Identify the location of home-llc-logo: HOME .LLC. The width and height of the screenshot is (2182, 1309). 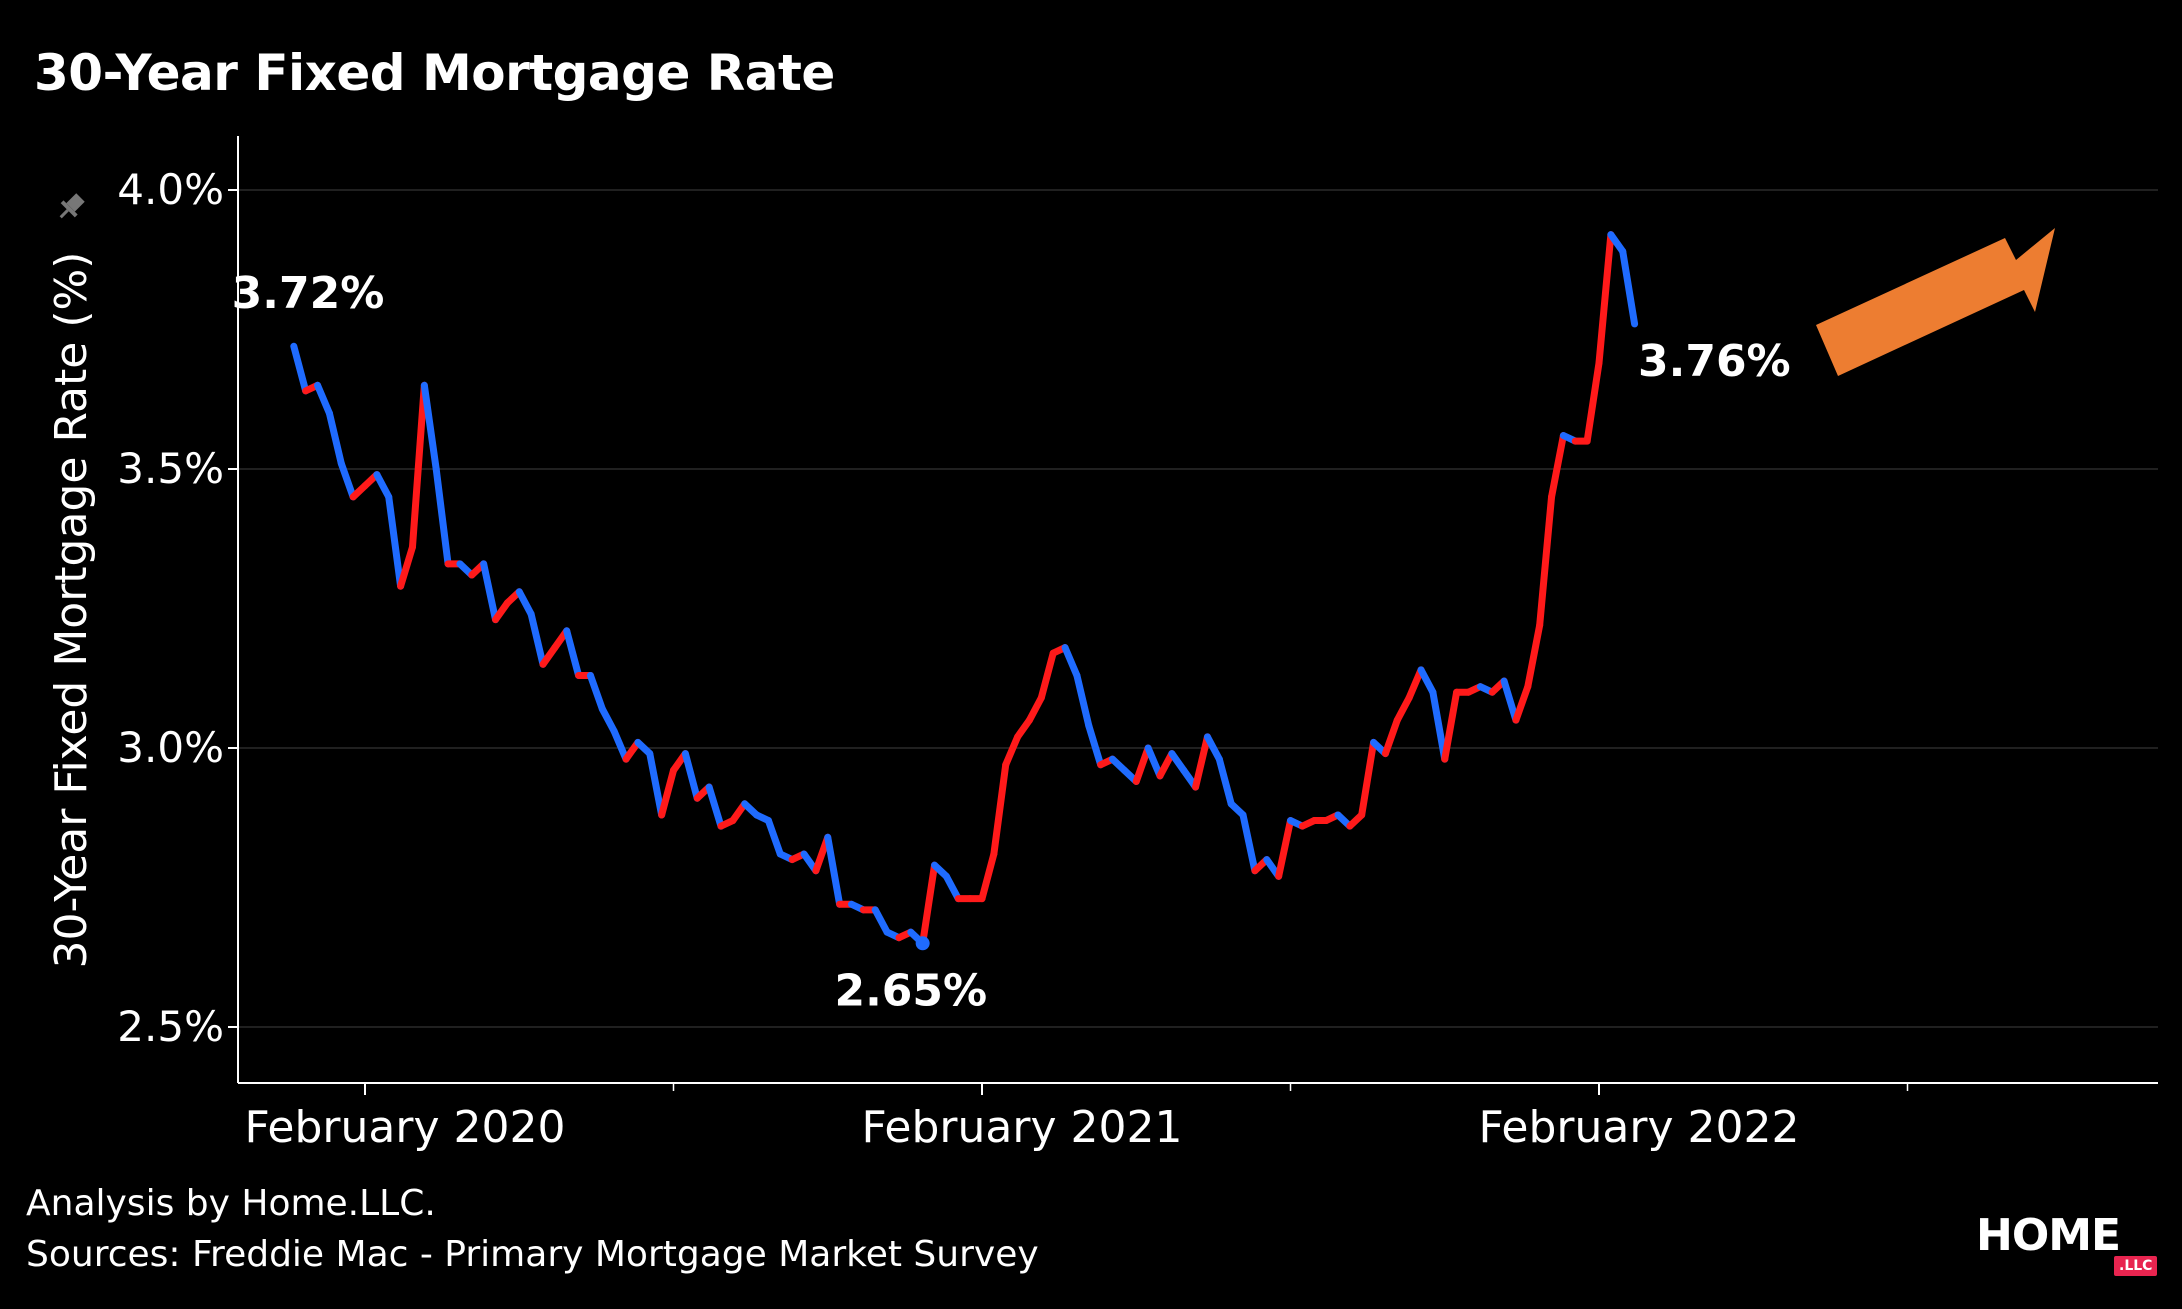
(2067, 1243).